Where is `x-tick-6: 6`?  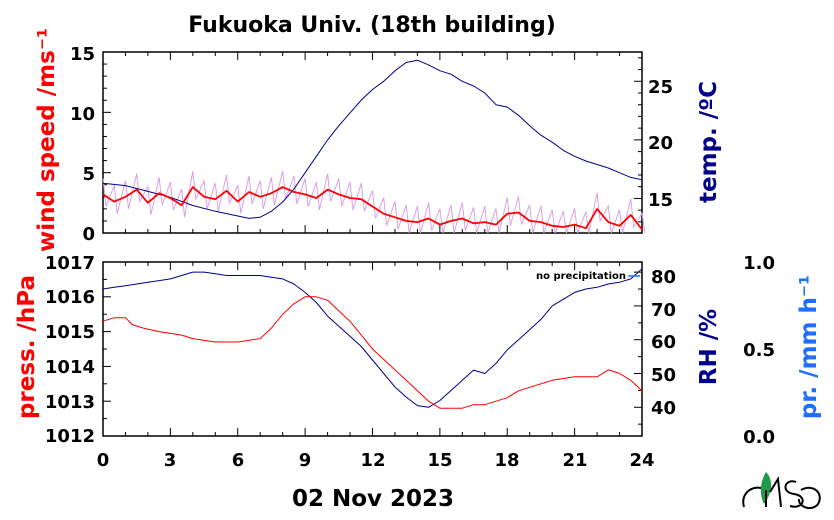
x-tick-6: 6 is located at coordinates (238, 460).